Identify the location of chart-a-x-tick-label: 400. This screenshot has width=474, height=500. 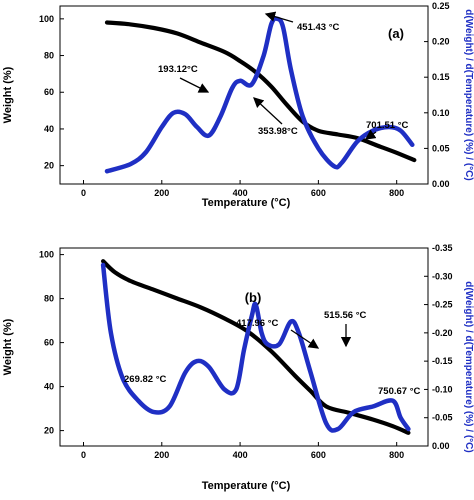
(240, 193).